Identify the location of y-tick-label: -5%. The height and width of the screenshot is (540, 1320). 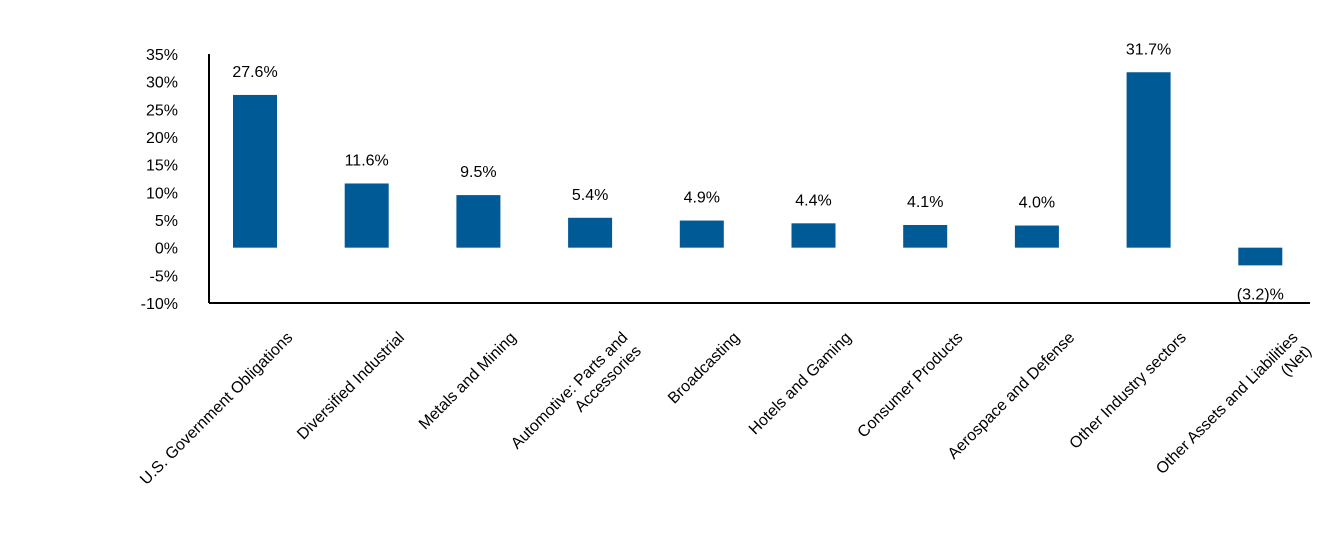
(164, 276).